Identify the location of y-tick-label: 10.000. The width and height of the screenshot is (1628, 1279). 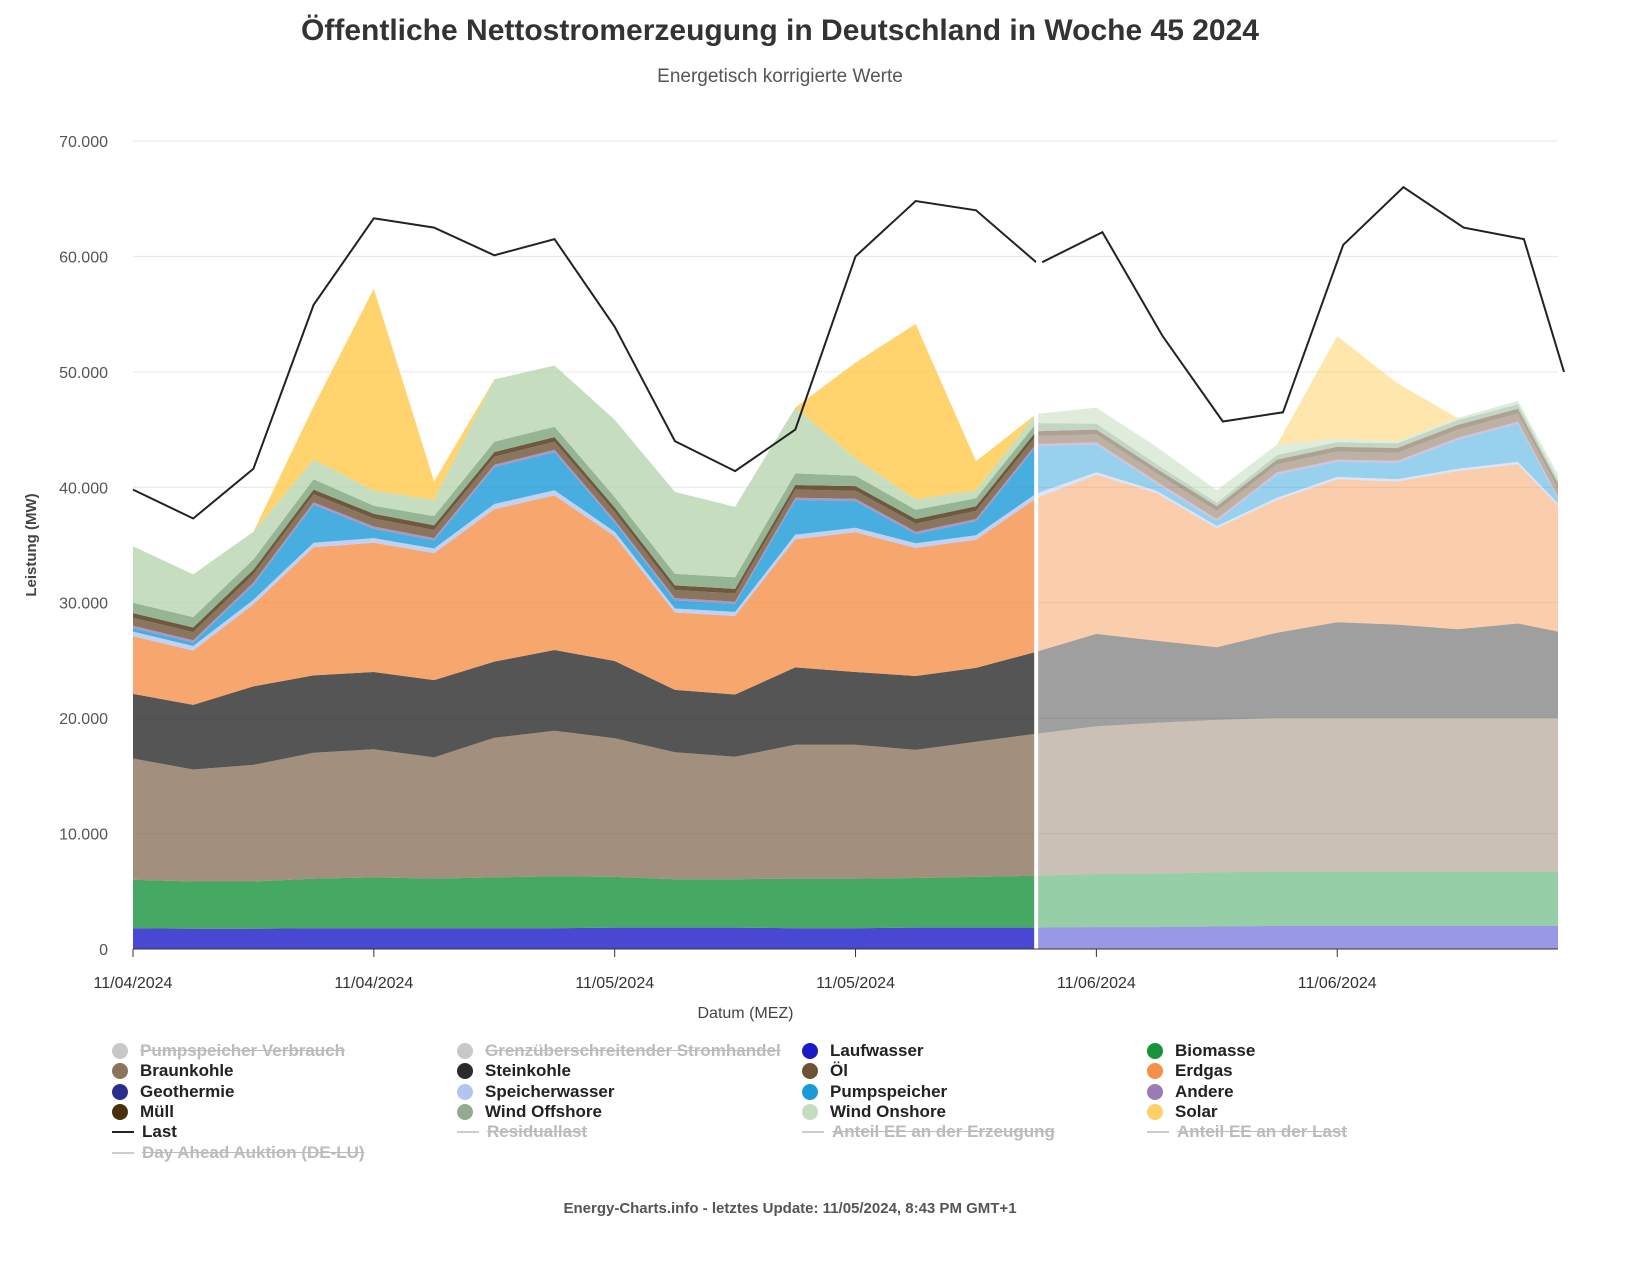
(83, 835).